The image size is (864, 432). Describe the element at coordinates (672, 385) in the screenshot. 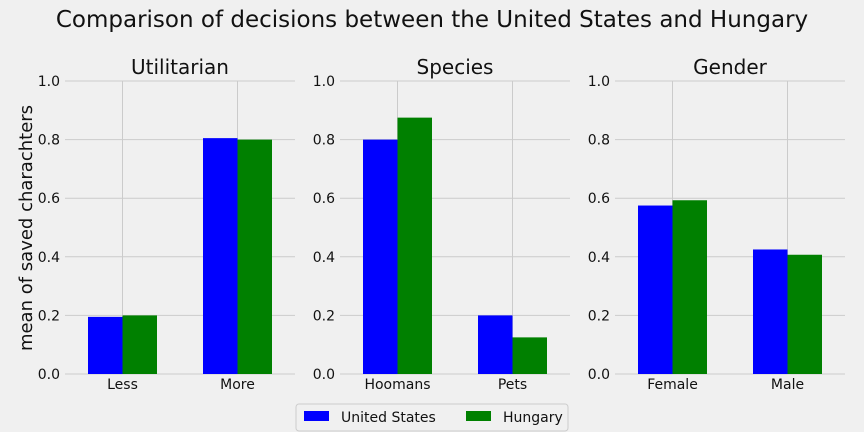

I see `x-tick-label: Female` at that location.